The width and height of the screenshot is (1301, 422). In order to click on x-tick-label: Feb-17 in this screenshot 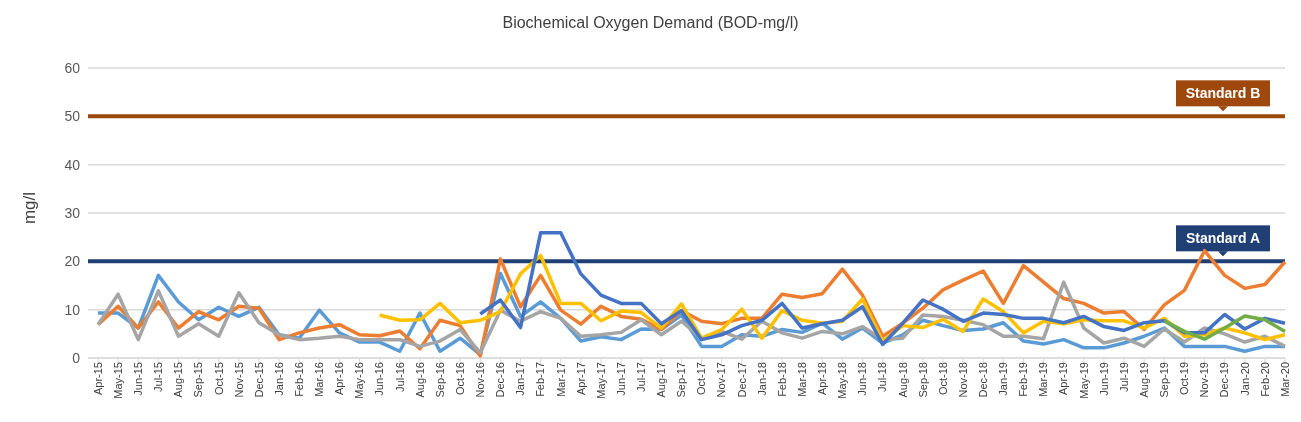, I will do `click(540, 379)`.